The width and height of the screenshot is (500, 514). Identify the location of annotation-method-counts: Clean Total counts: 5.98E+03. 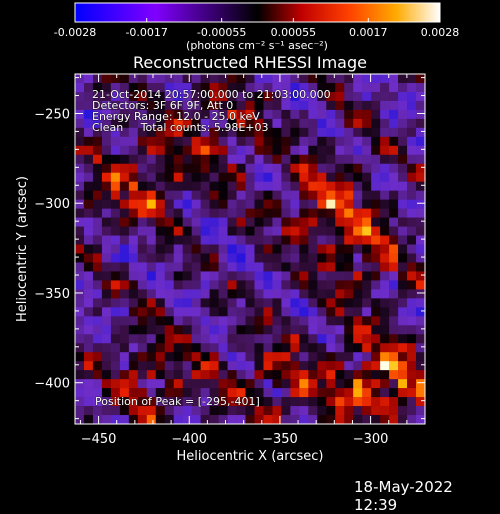
(180, 127).